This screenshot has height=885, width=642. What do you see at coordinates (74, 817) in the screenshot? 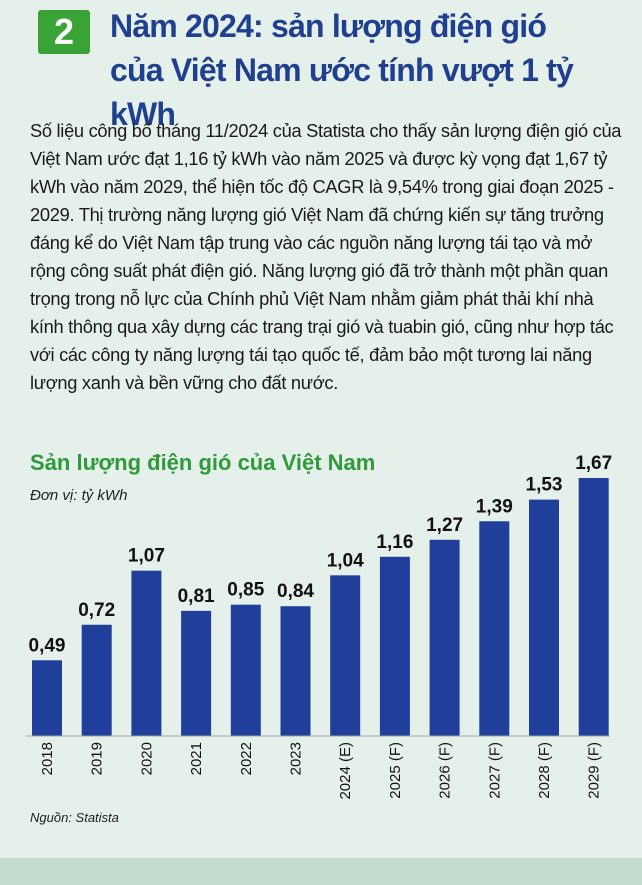
I see `source-note: Nguồn: Statista` at bounding box center [74, 817].